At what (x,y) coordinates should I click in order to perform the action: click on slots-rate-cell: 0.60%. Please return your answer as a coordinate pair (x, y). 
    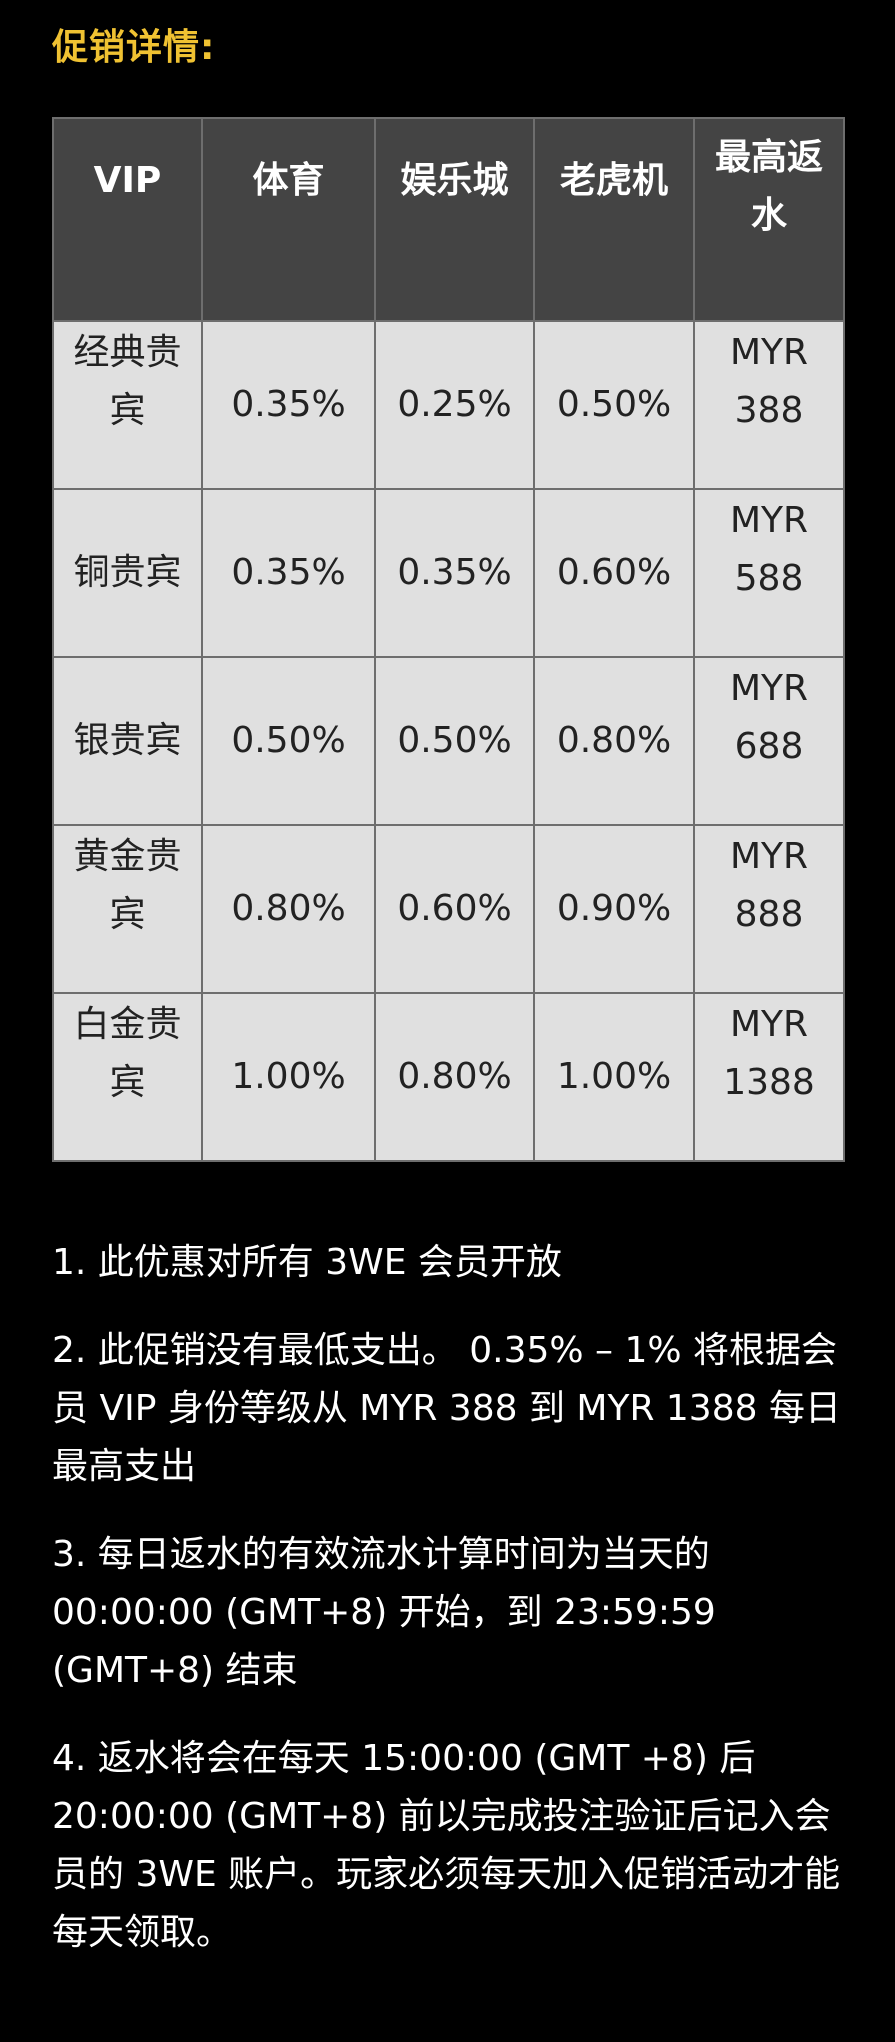
    Looking at the image, I should click on (614, 573).